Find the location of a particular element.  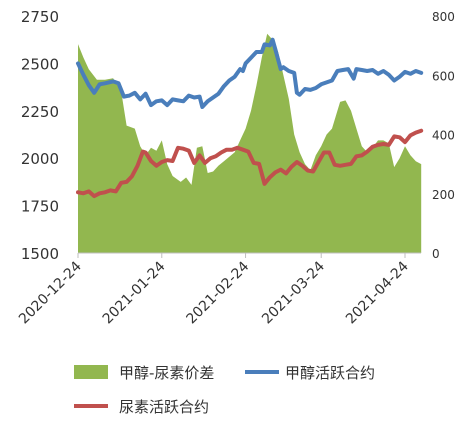

x-axis-tick-label: 2021-04-24 is located at coordinates (377, 292).